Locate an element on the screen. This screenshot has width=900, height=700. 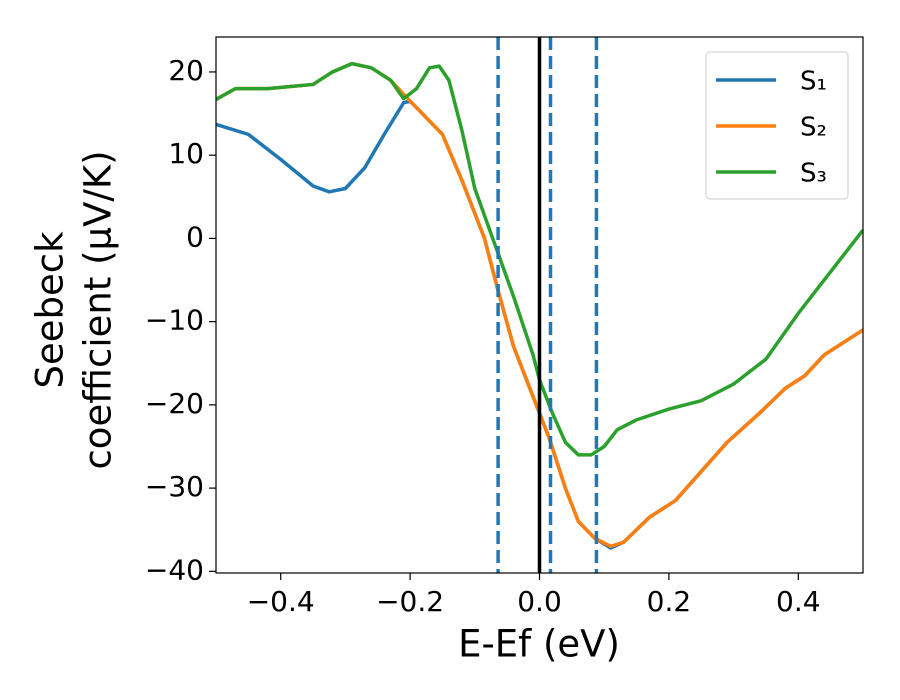
y-axis-label: coefficient (μV/K) is located at coordinates (98, 309).